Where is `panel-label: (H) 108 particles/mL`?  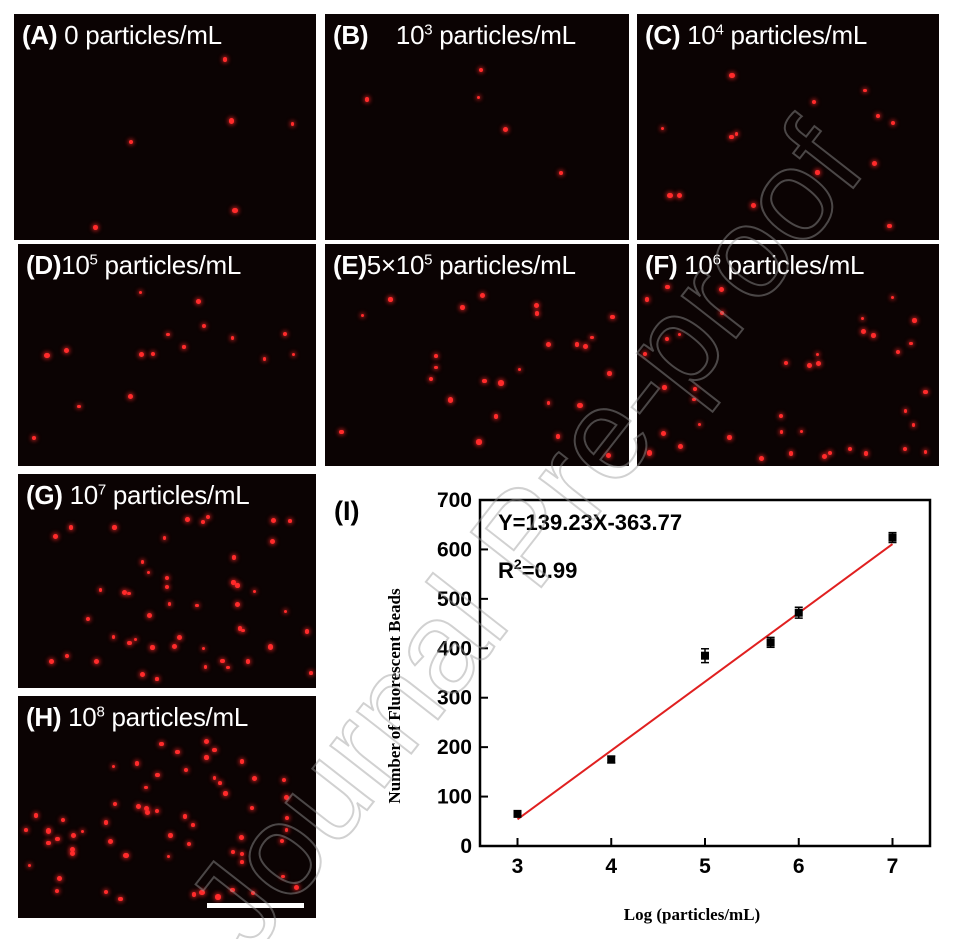
panel-label: (H) 108 particles/mL is located at coordinates (137, 717).